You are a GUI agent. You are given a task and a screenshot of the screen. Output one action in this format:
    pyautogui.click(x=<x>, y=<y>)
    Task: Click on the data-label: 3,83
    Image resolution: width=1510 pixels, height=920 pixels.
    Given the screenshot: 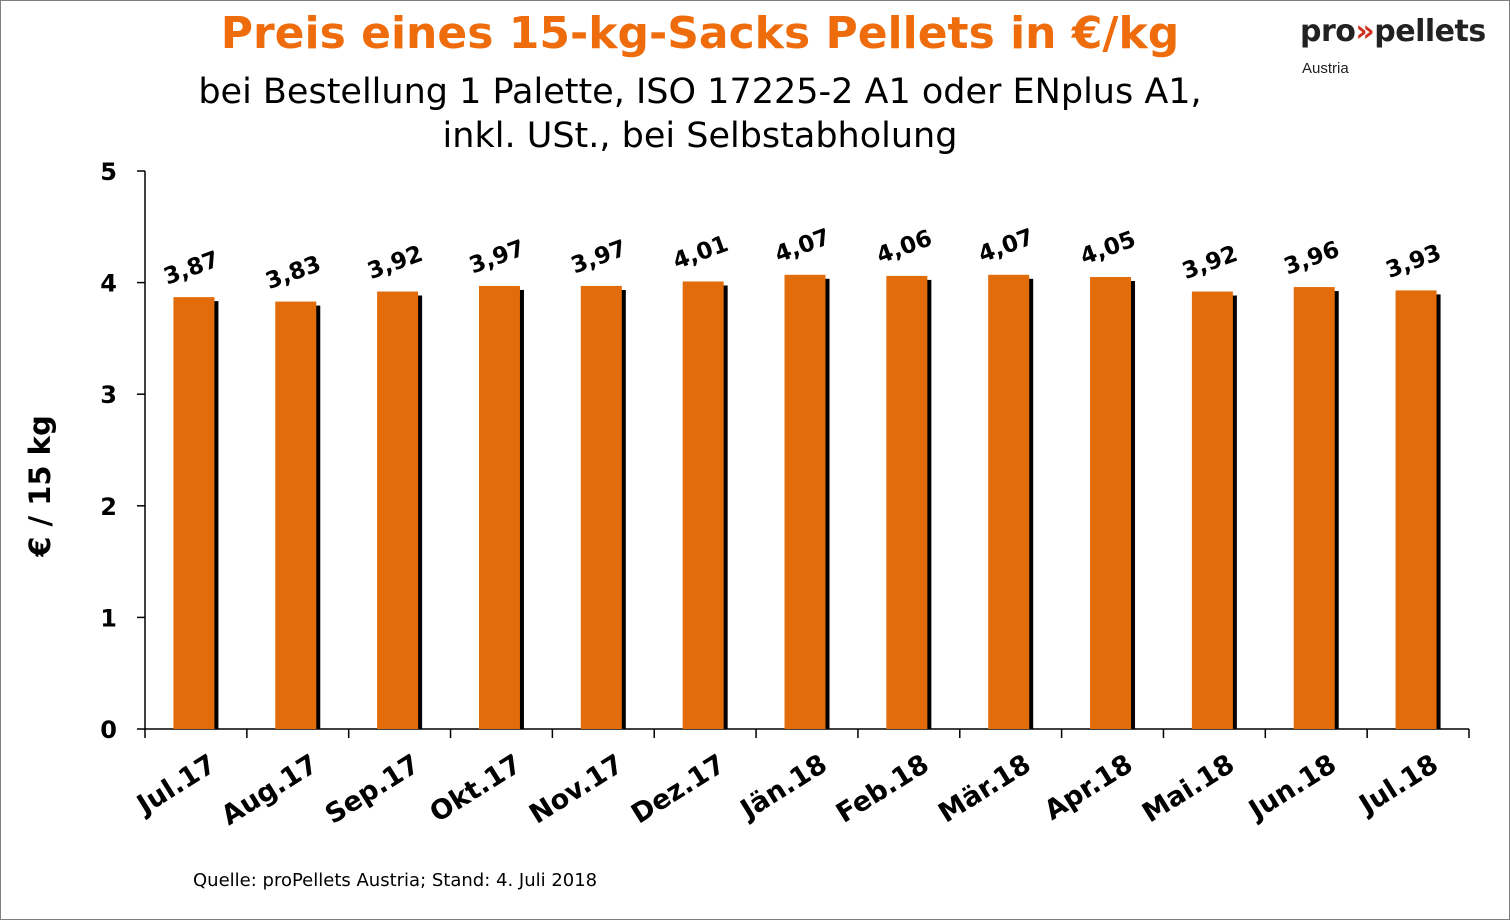 What is the action you would take?
    pyautogui.click(x=293, y=273)
    